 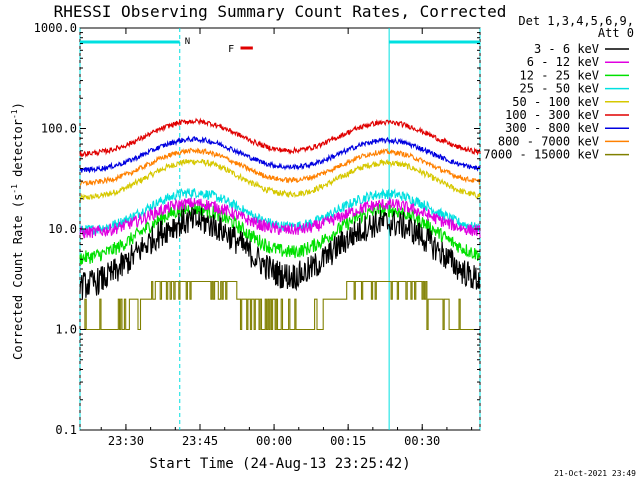 I want to click on y-tick-label: 1.0, so click(x=66, y=330).